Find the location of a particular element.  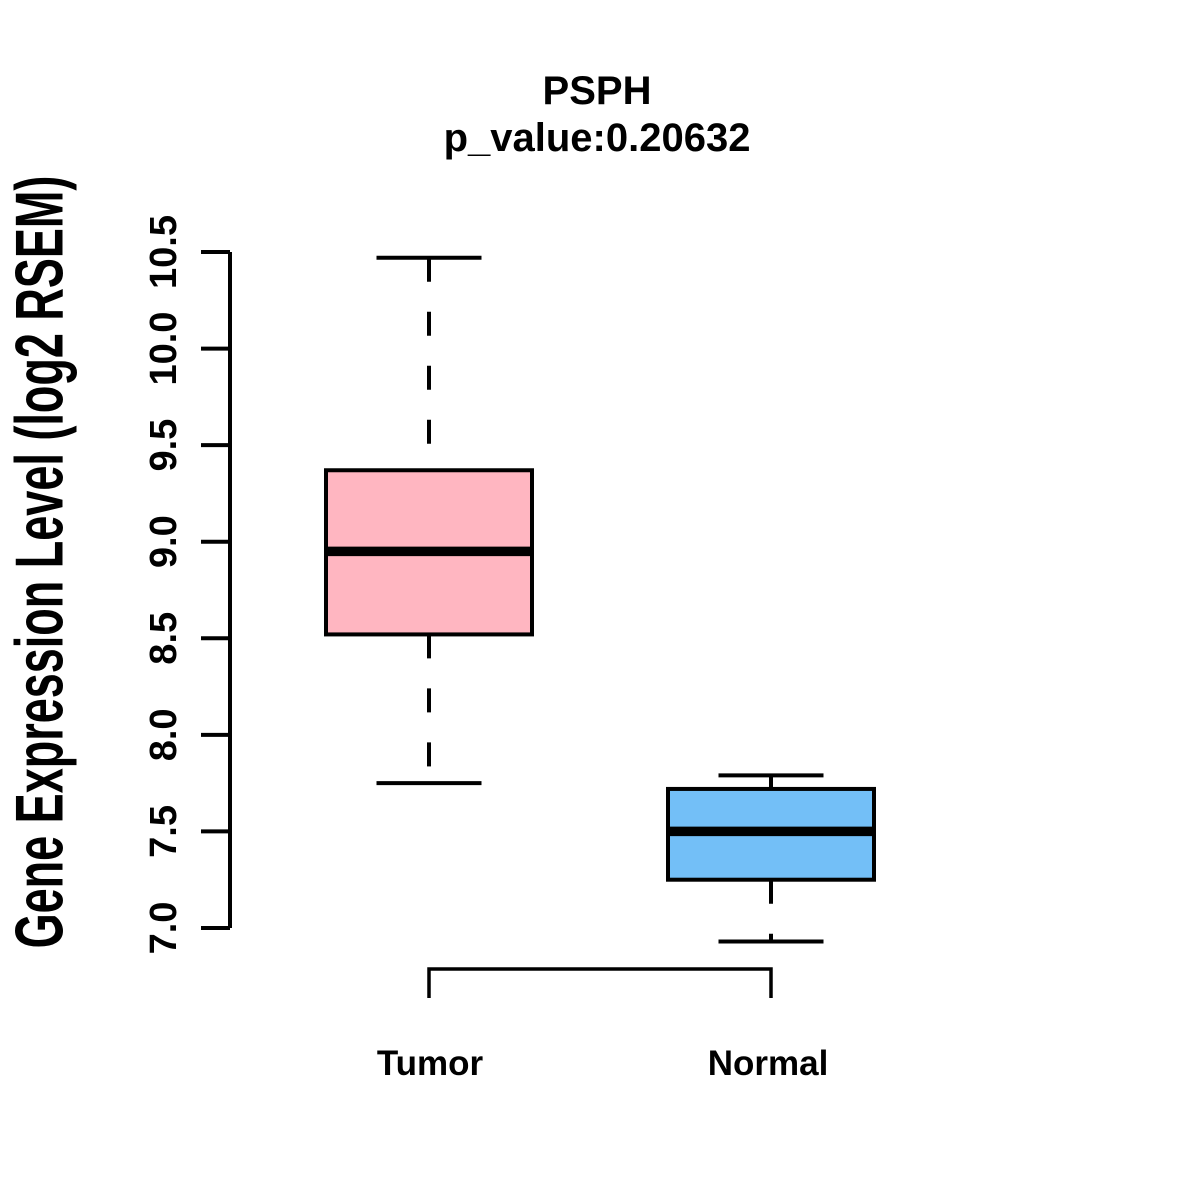

category-label-normal: Normal is located at coordinates (768, 1063).